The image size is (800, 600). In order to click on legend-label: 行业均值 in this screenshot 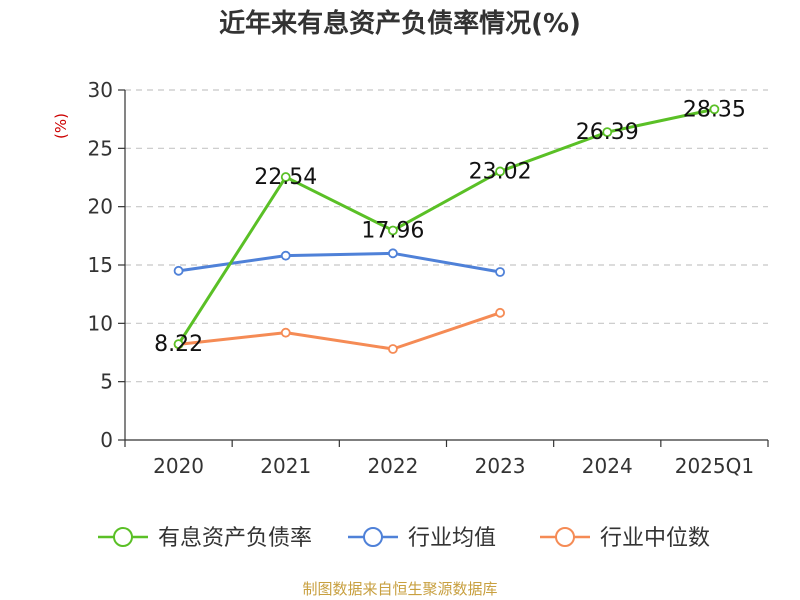, I will do `click(452, 538)`.